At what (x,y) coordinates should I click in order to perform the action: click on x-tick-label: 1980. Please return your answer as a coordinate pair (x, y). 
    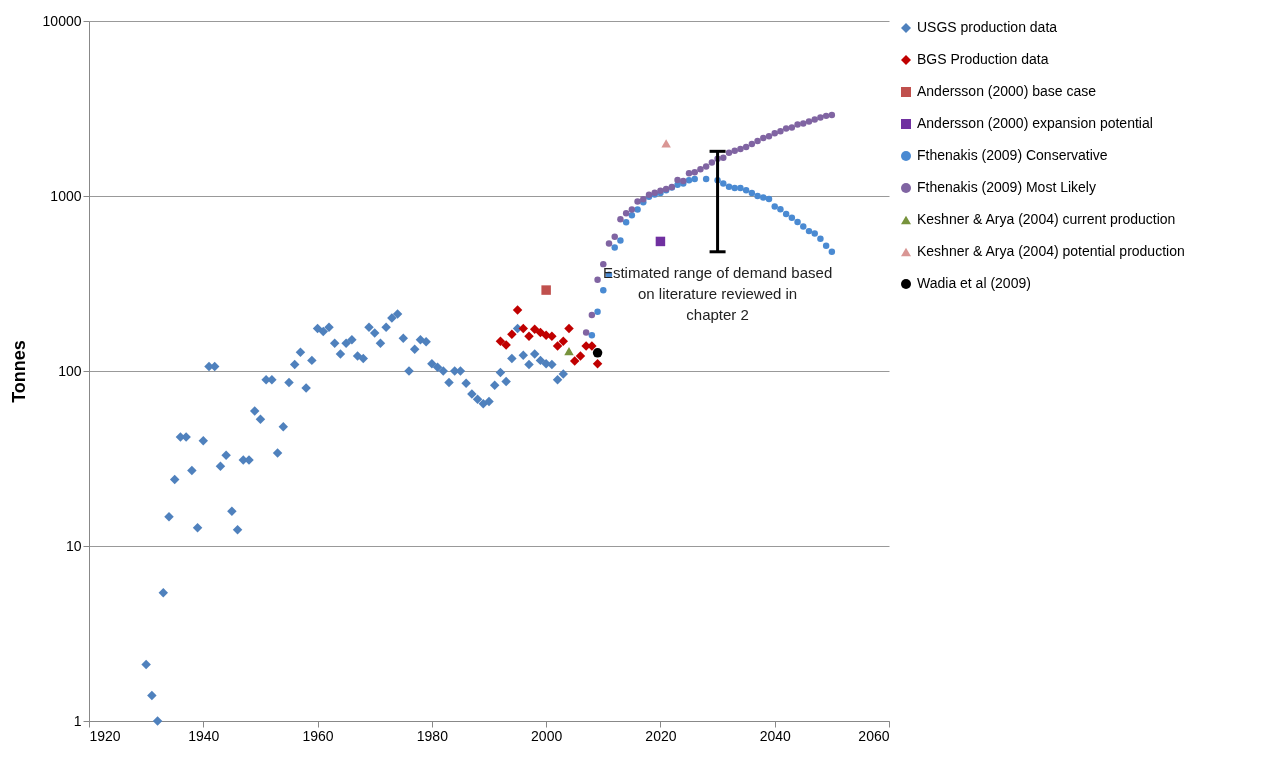
    Looking at the image, I should click on (432, 735).